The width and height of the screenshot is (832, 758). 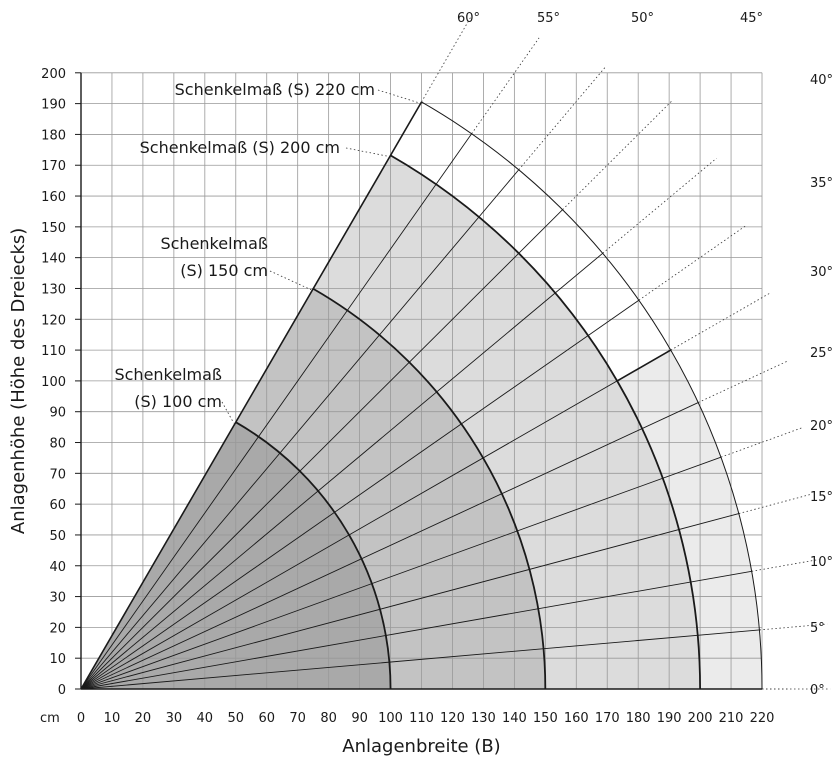 What do you see at coordinates (53, 320) in the screenshot?
I see `y-tick-label: 120` at bounding box center [53, 320].